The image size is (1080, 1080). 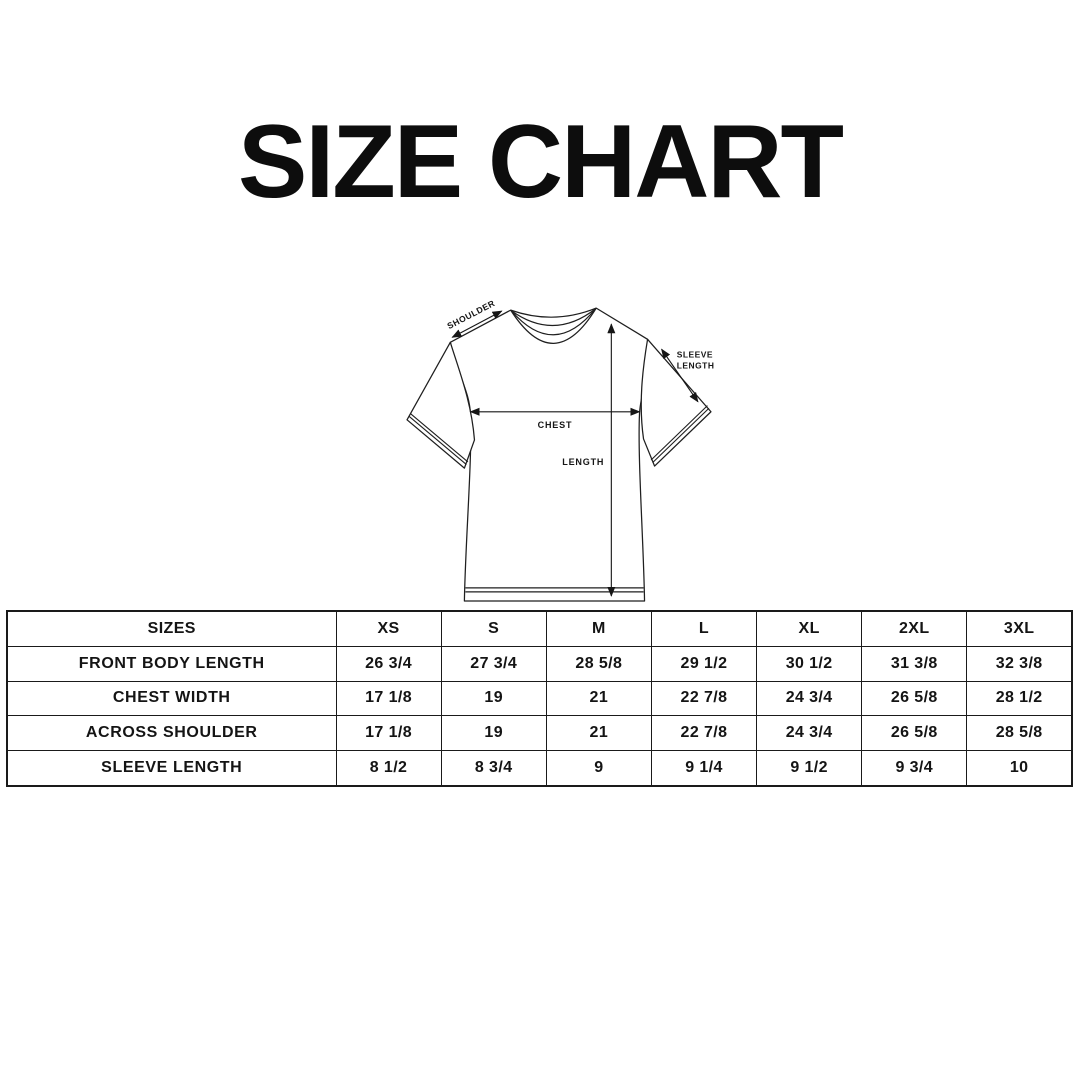 I want to click on value-cell: 32 3/8, so click(x=1019, y=663).